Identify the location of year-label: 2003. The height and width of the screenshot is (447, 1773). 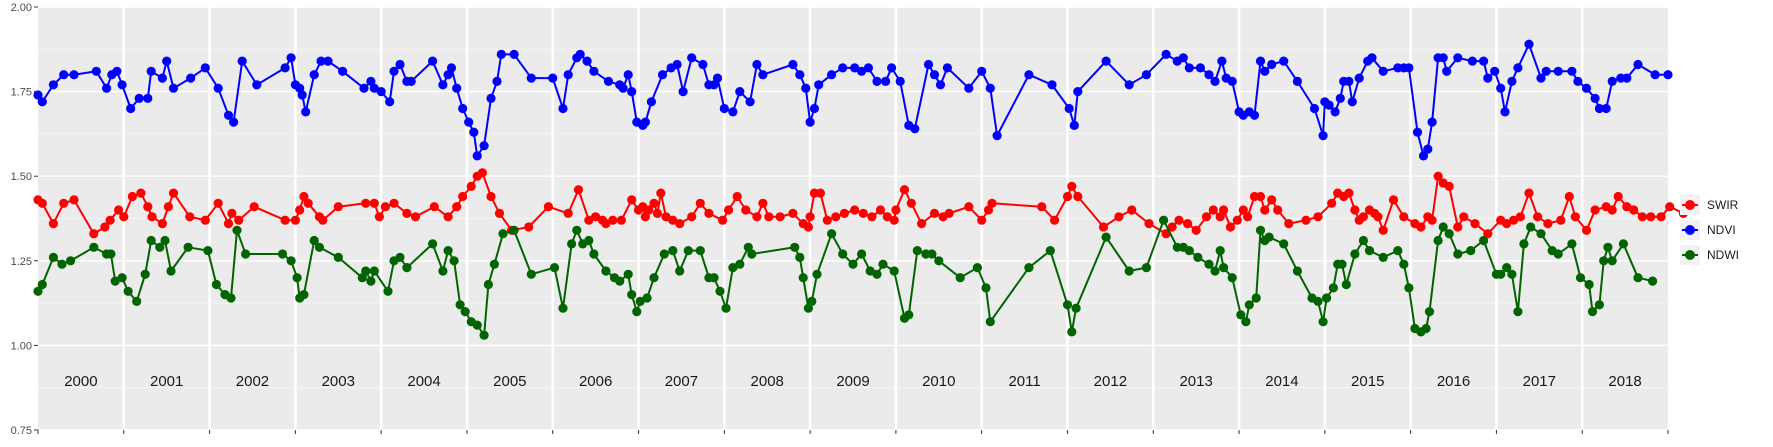
(338, 381).